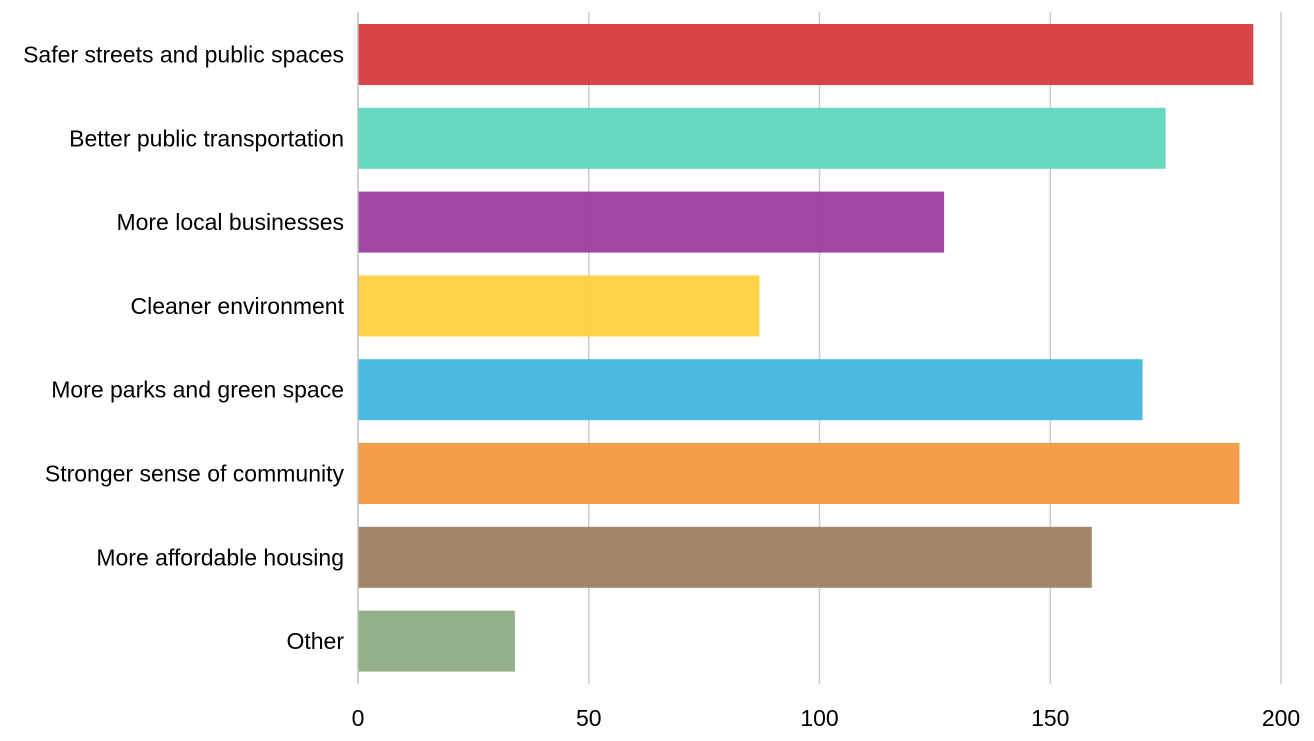  Describe the element at coordinates (589, 718) in the screenshot. I see `x-tick-label-50: 50` at that location.